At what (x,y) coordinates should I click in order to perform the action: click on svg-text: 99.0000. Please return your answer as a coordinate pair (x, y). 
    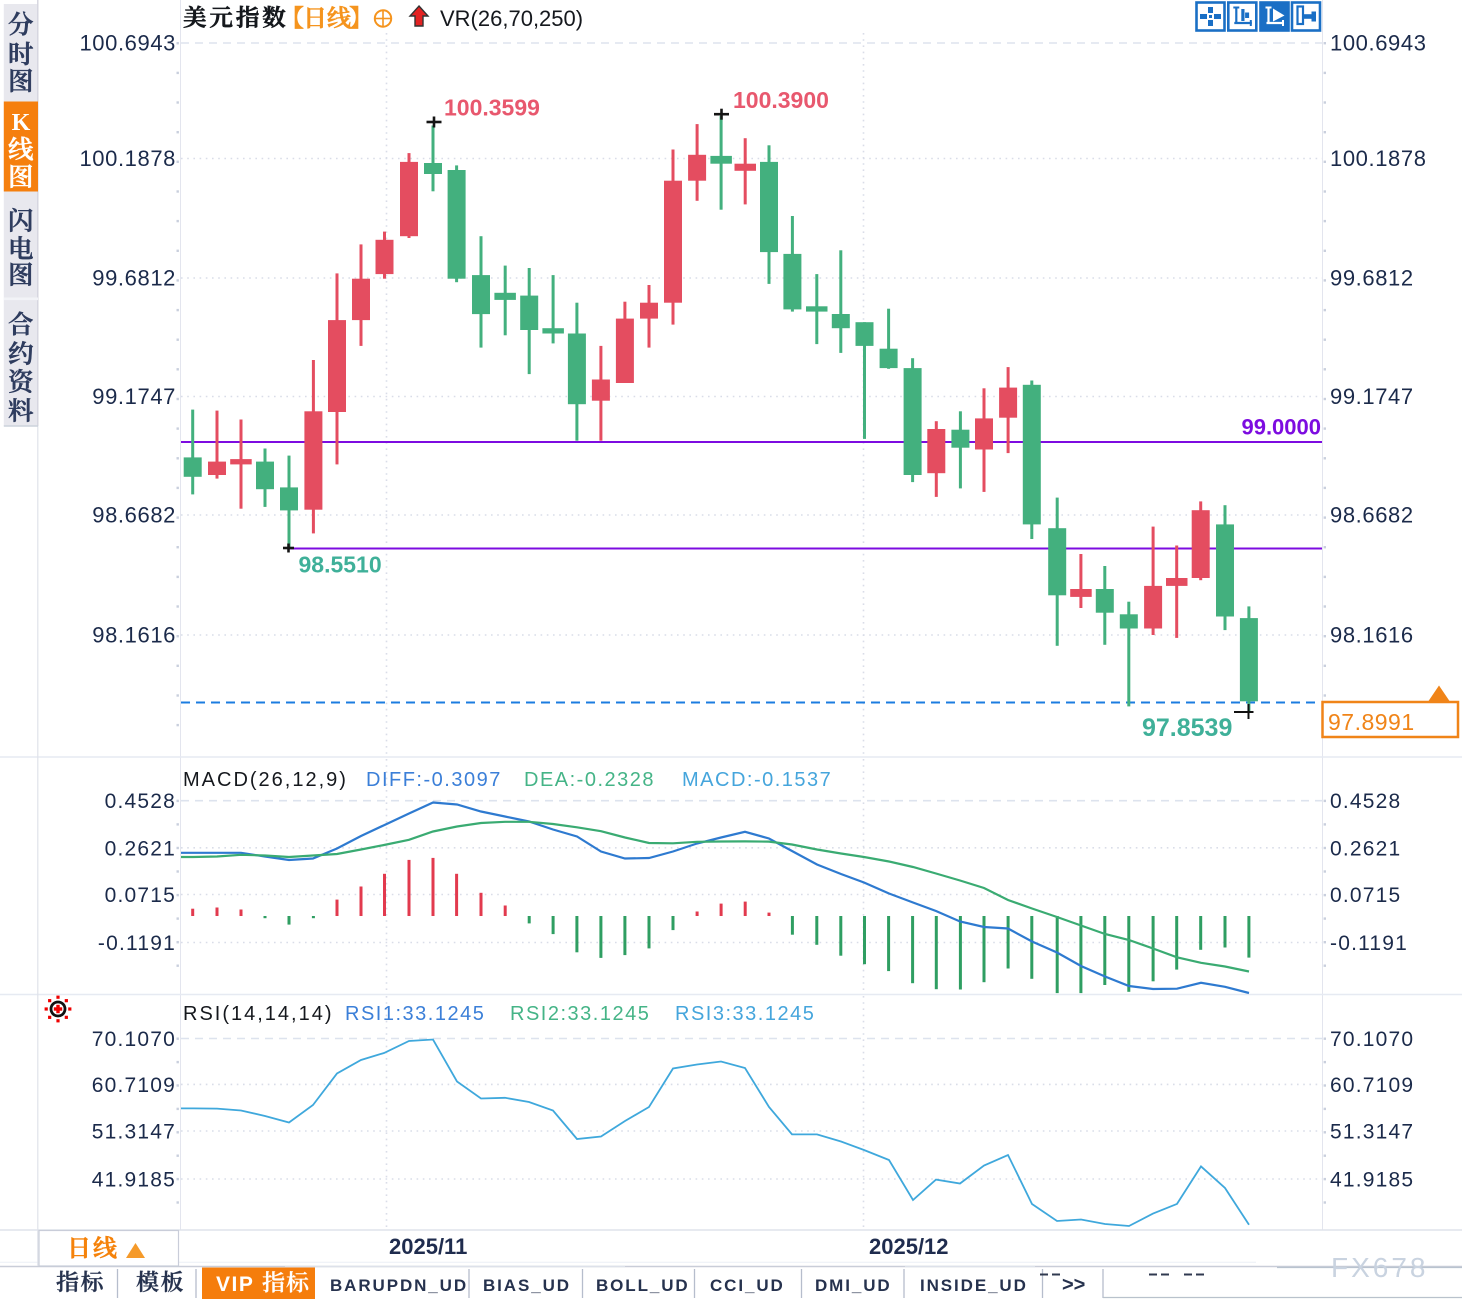
    Looking at the image, I should click on (1281, 427).